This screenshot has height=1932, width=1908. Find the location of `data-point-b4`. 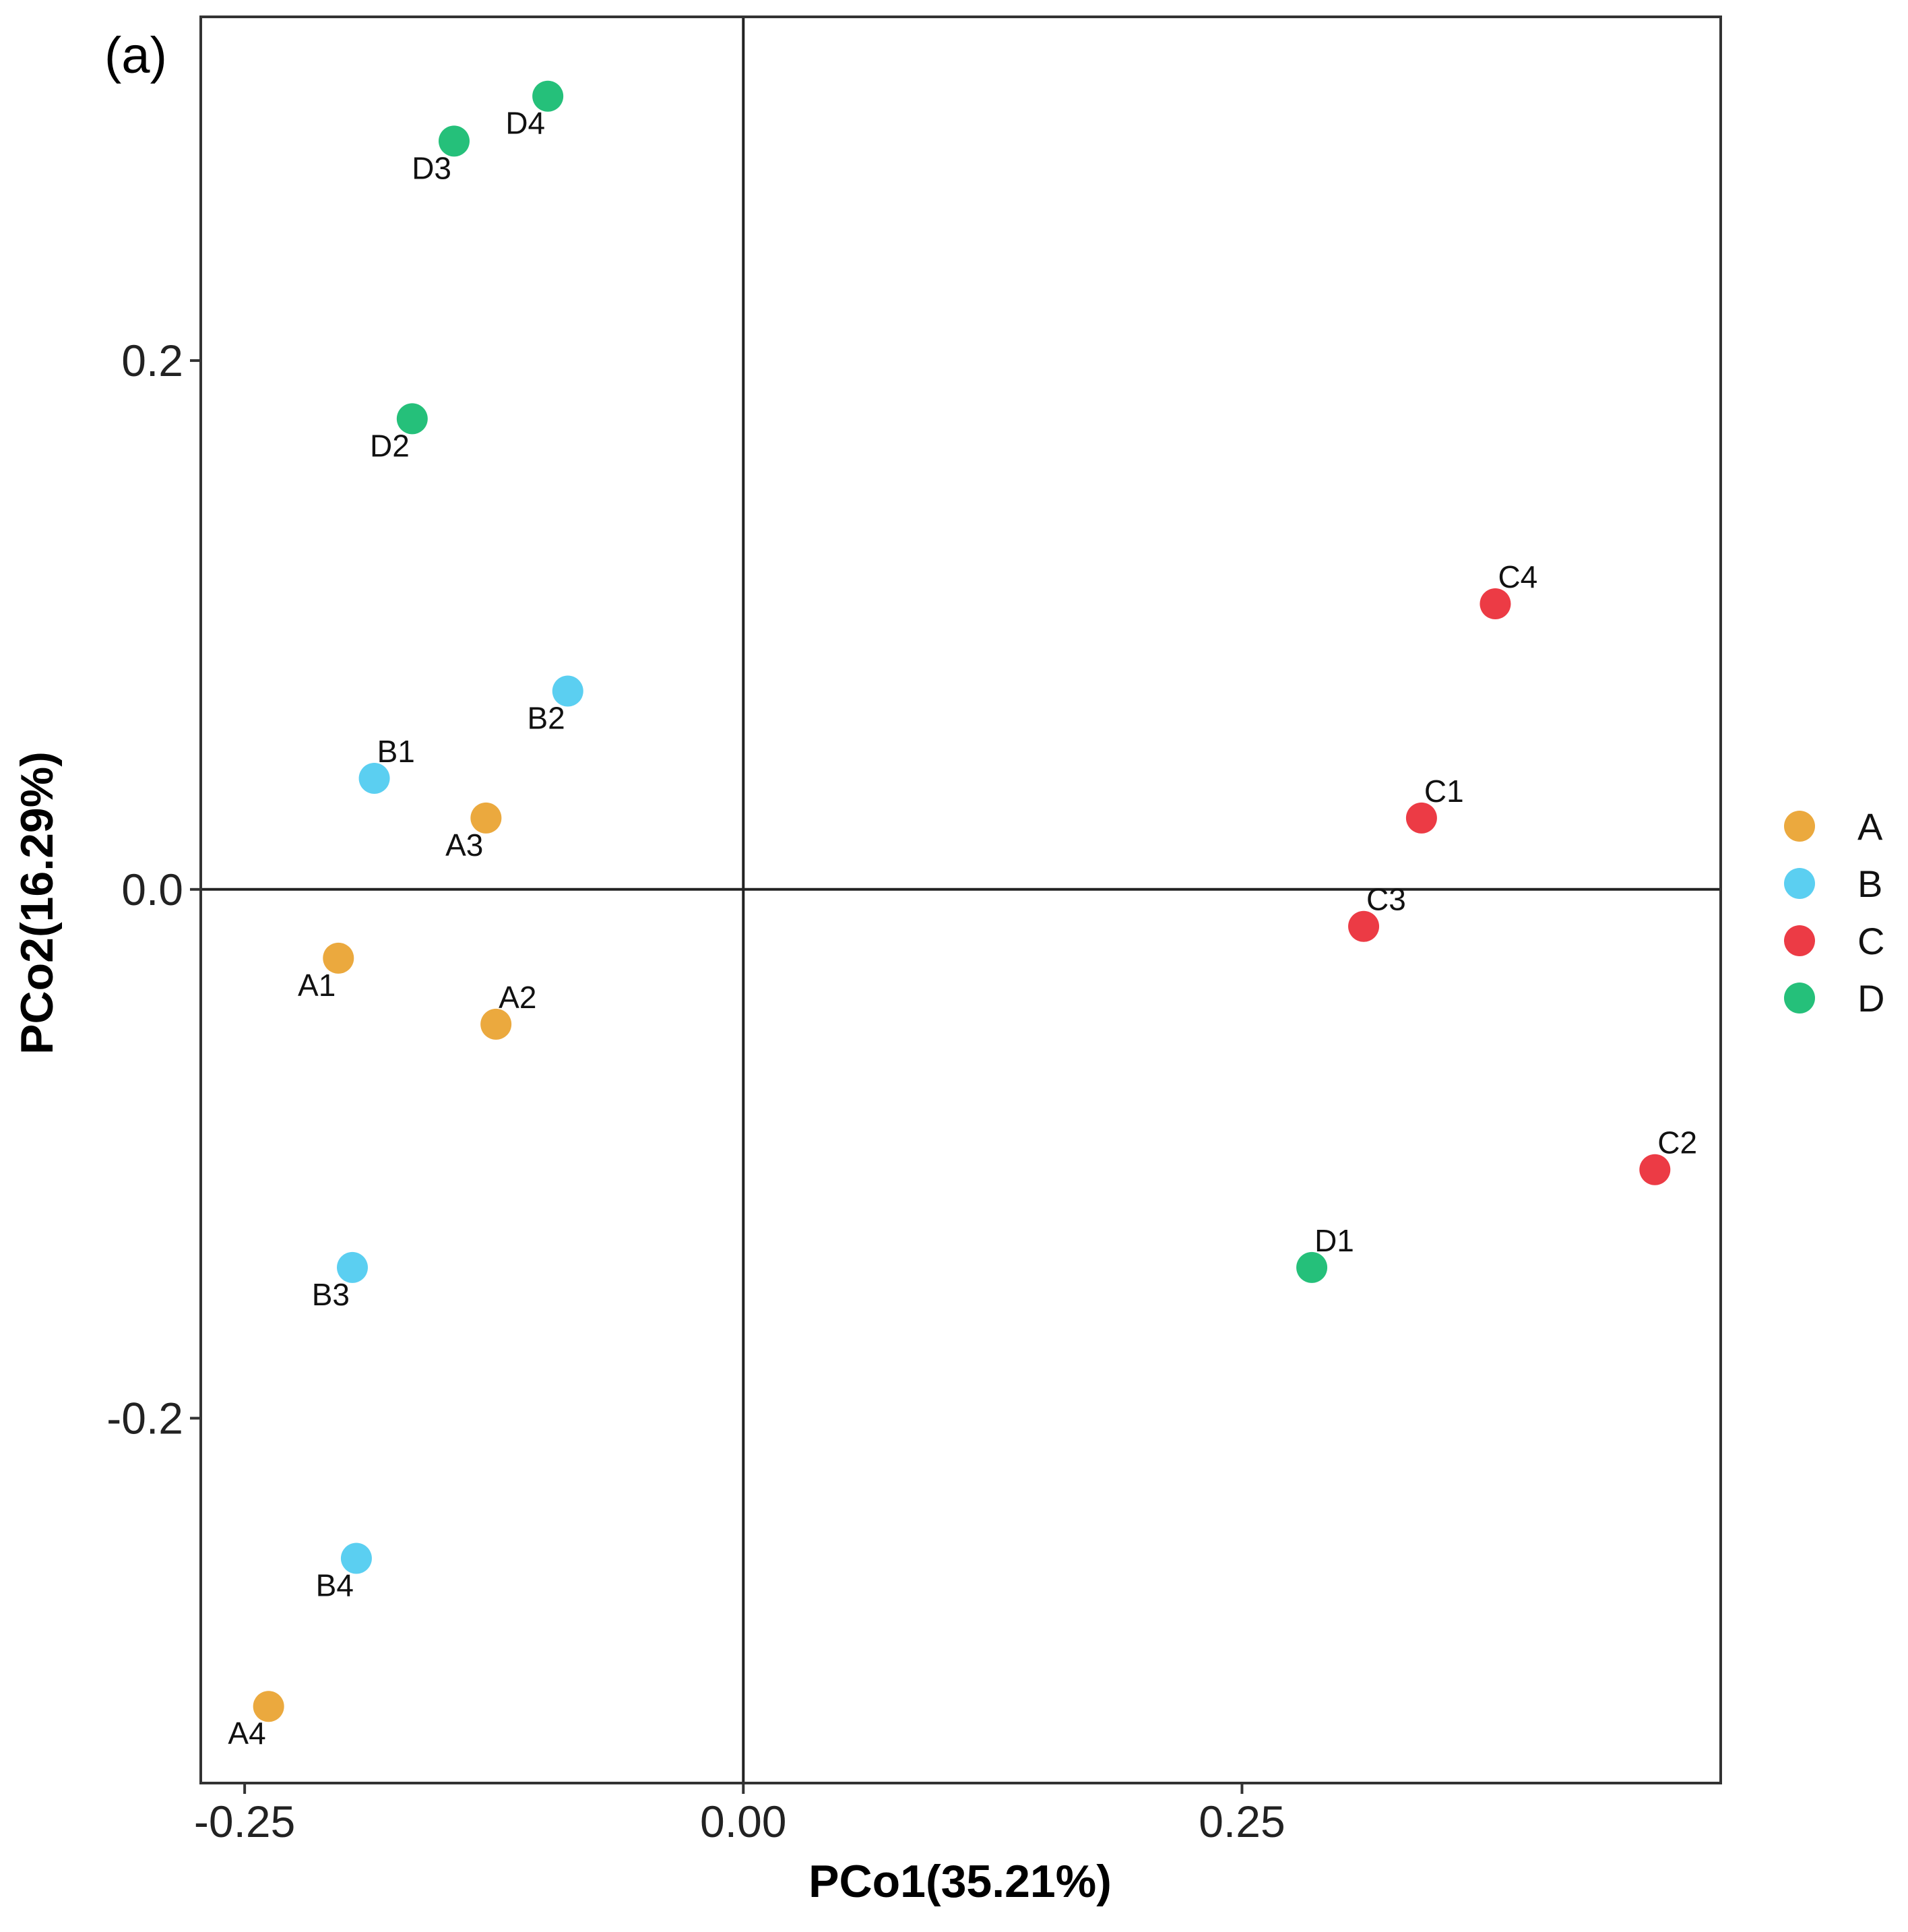

data-point-b4 is located at coordinates (356, 1558).